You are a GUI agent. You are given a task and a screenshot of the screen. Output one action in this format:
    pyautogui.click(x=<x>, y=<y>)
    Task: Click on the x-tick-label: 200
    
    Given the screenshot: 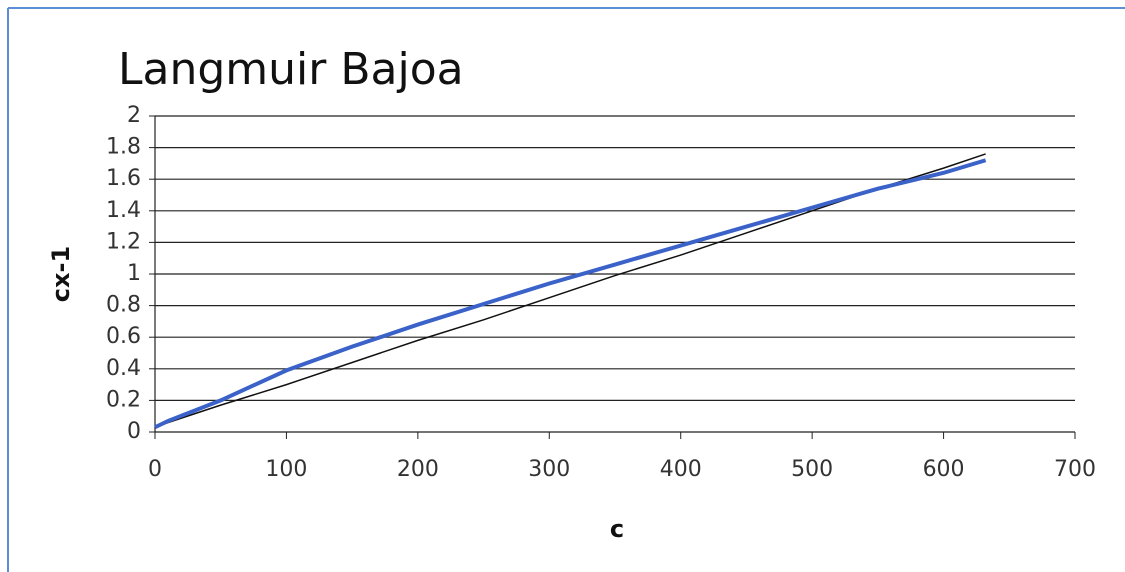 What is the action you would take?
    pyautogui.click(x=418, y=469)
    